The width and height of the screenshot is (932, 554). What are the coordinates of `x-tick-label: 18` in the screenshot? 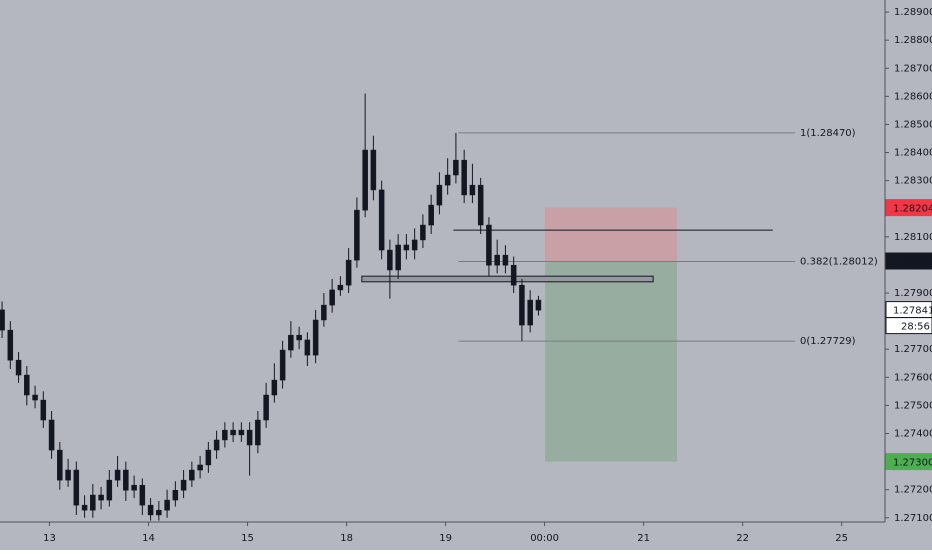 It's located at (346, 538).